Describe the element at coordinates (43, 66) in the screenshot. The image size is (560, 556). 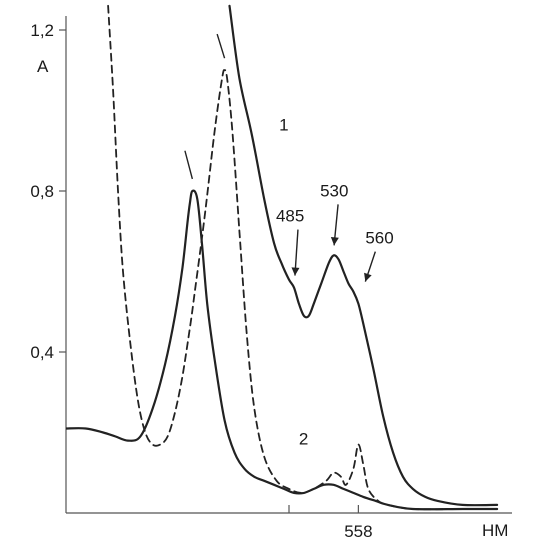
I see `y-axis-label: A` at that location.